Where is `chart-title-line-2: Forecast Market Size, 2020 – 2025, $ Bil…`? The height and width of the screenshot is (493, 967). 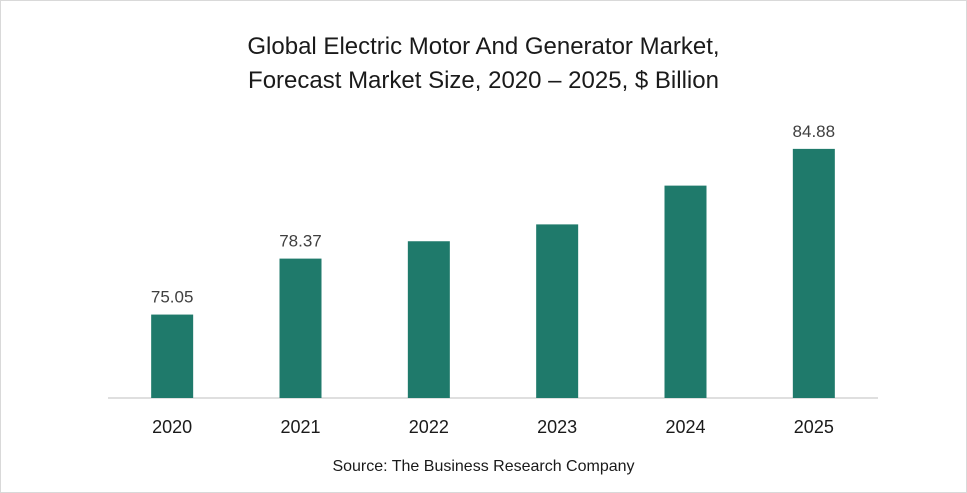 chart-title-line-2: Forecast Market Size, 2020 – 2025, $ Bil… is located at coordinates (483, 80).